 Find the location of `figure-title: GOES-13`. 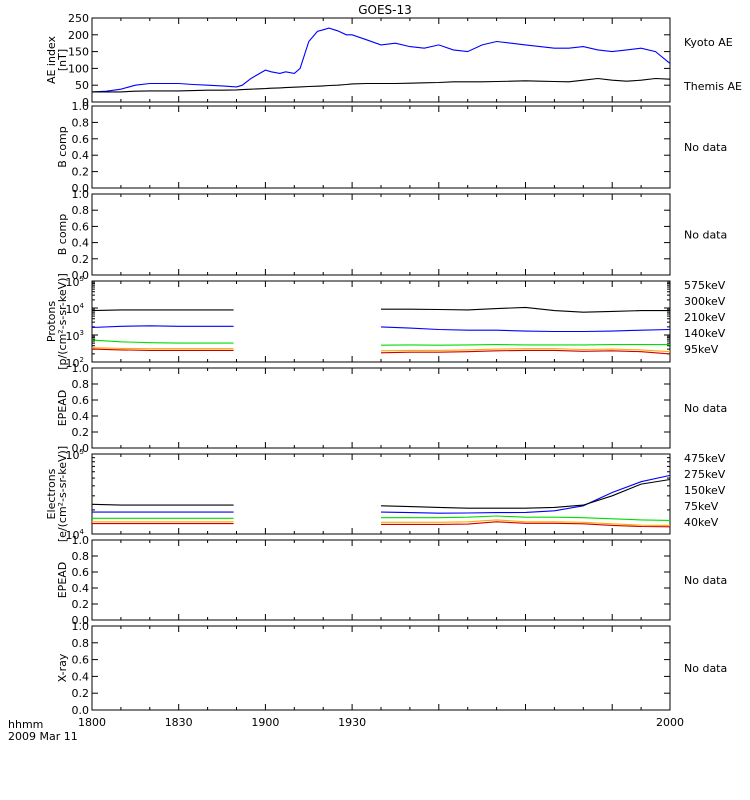

figure-title: GOES-13 is located at coordinates (385, 10).